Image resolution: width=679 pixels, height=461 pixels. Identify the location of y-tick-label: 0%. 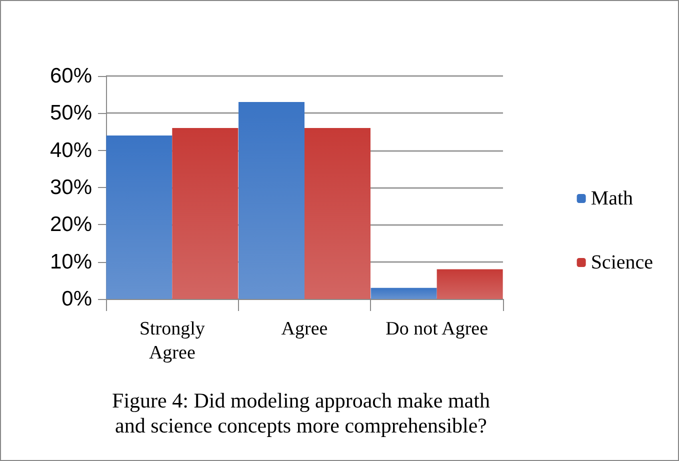
(77, 299).